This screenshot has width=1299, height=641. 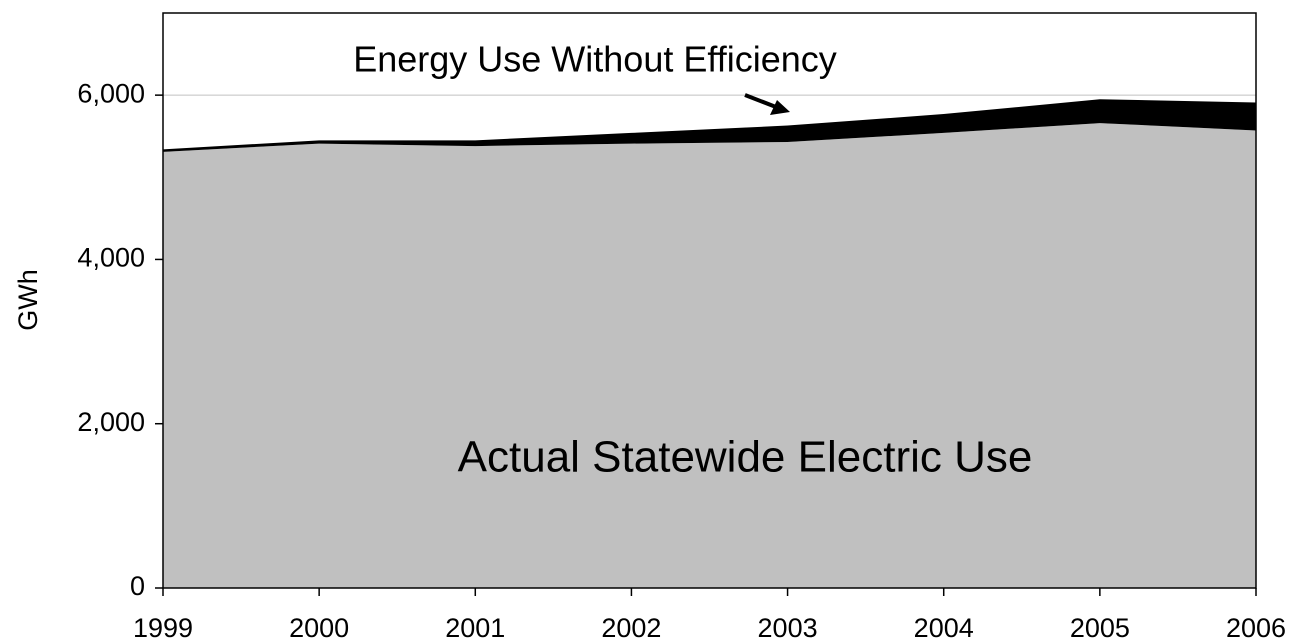 What do you see at coordinates (111, 422) in the screenshot?
I see `y-tick-label: 2,000` at bounding box center [111, 422].